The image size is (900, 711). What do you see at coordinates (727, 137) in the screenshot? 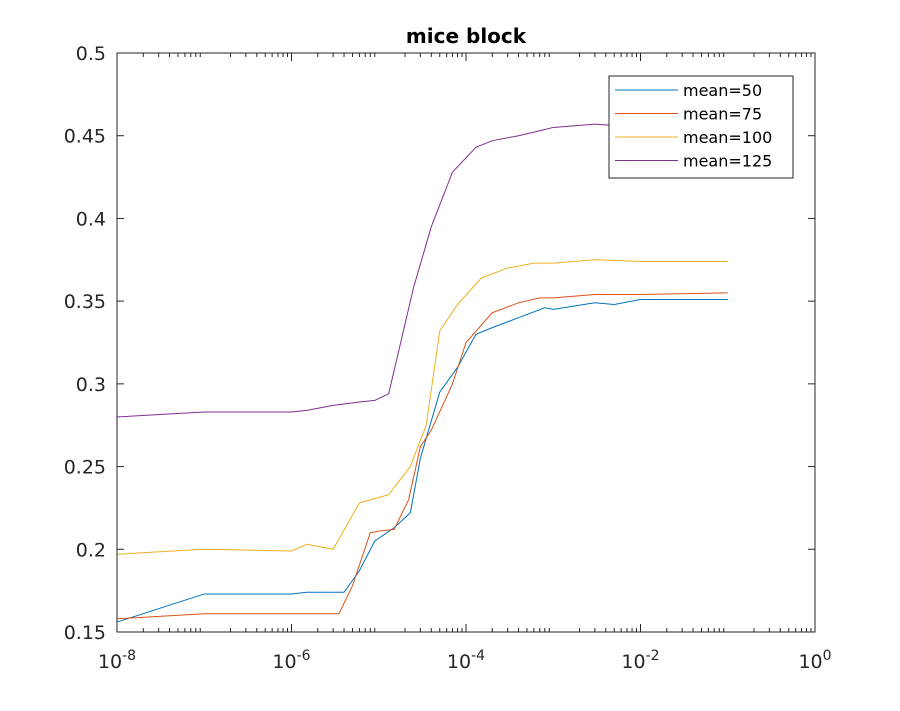
I see `legend-label: mean=100` at bounding box center [727, 137].